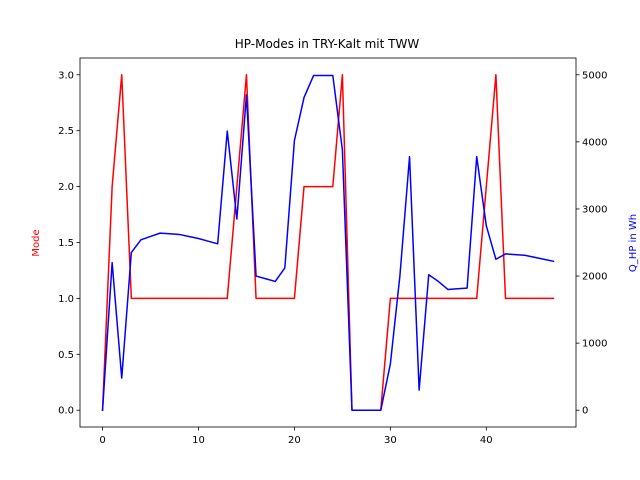  What do you see at coordinates (486, 440) in the screenshot?
I see `x-tick-label: 40` at bounding box center [486, 440].